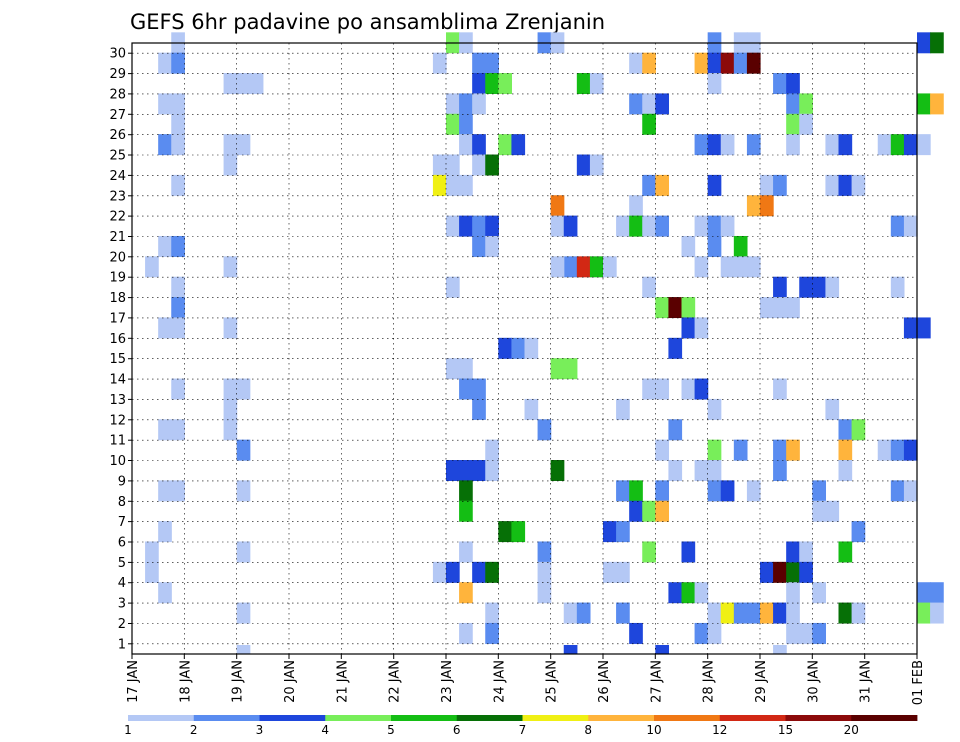 The image size is (960, 742). I want to click on y-tick-label: 29, so click(117, 74).